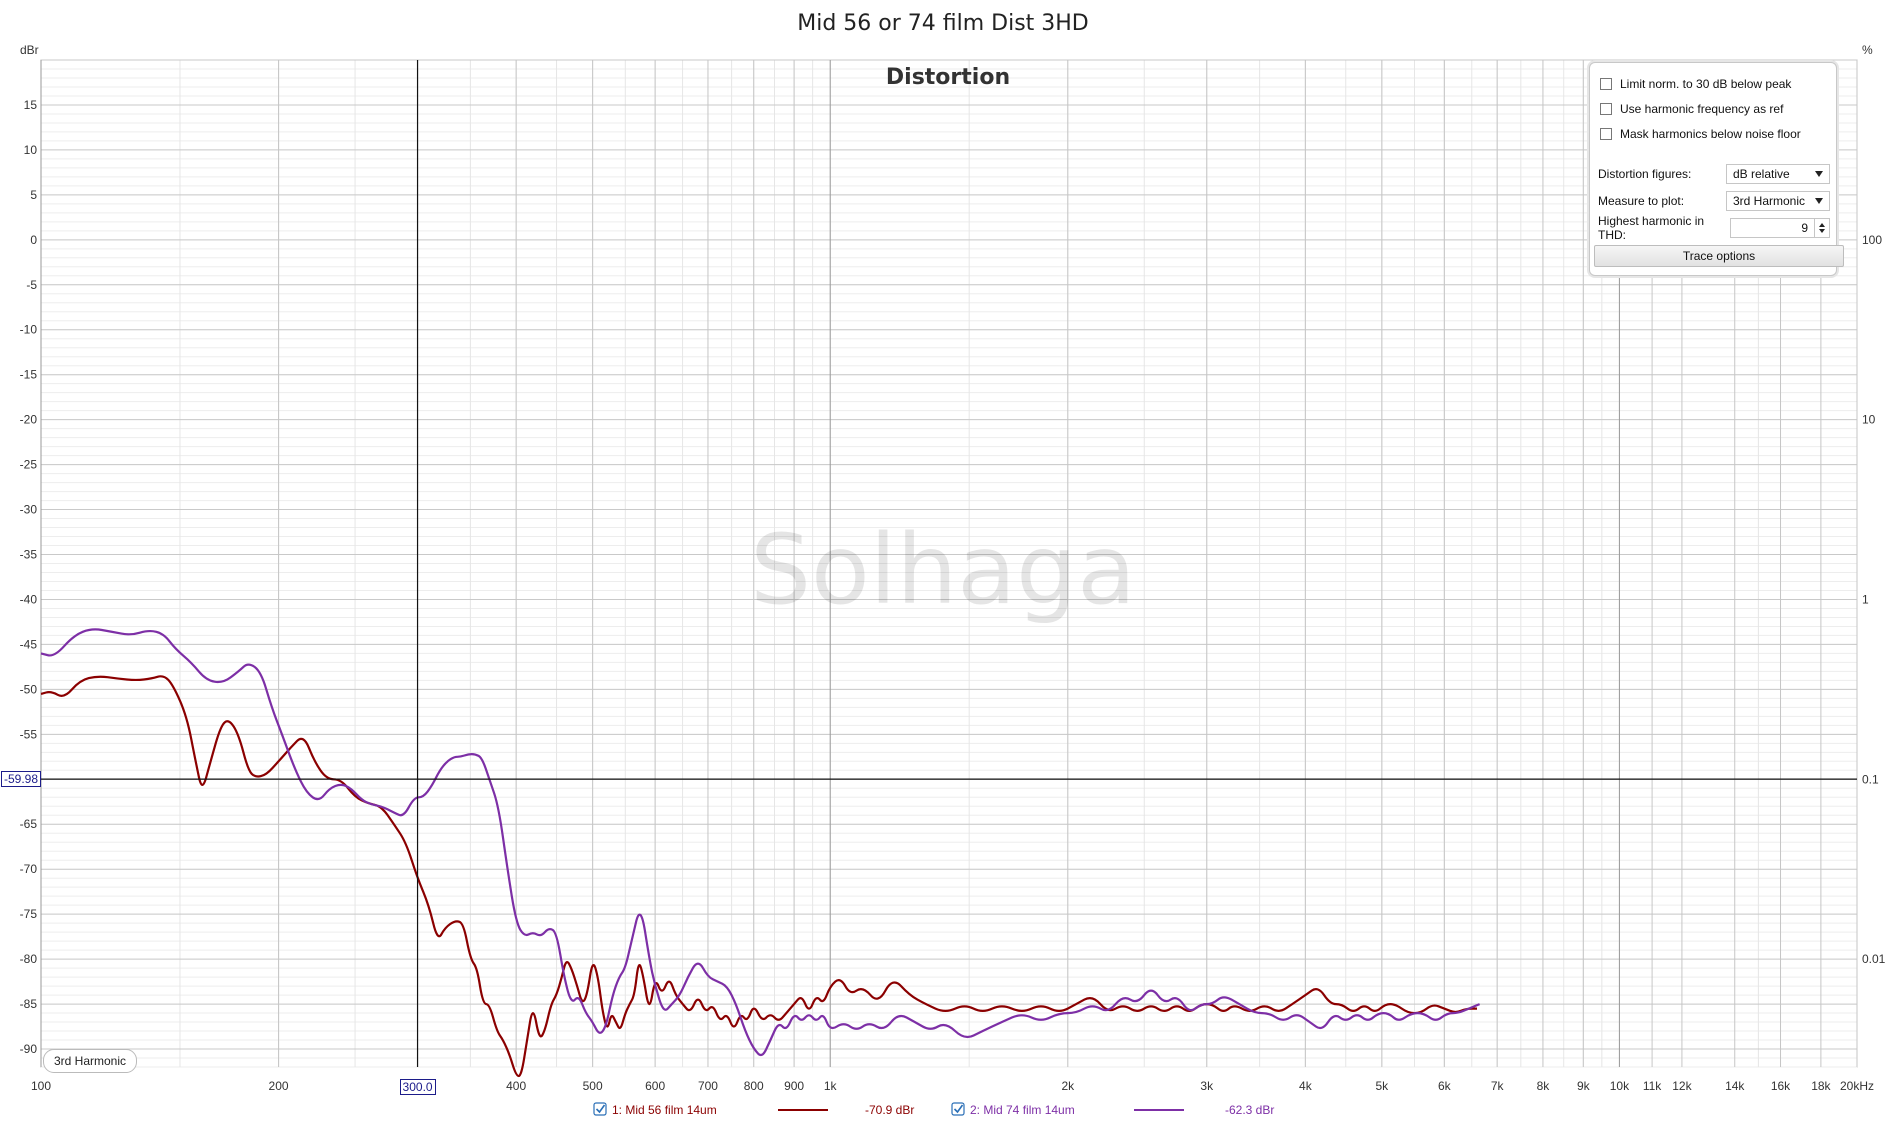  I want to click on x-tick-label: 10k, so click(1620, 1086).